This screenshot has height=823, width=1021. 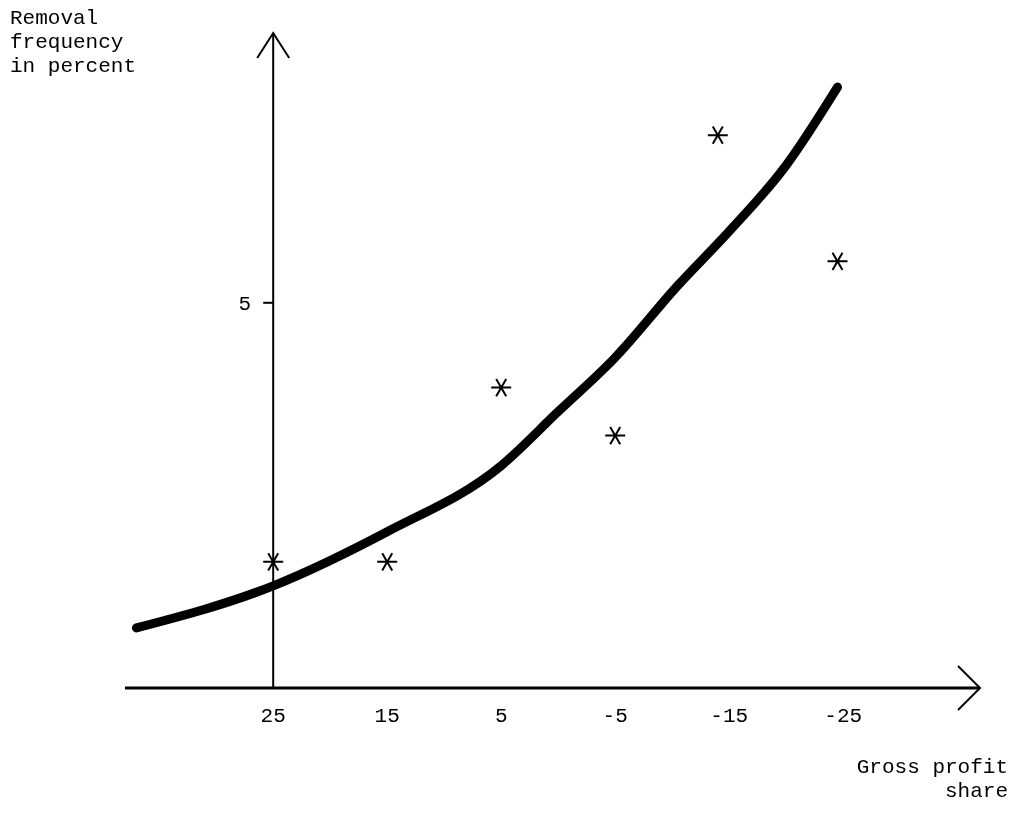 What do you see at coordinates (843, 716) in the screenshot?
I see `x-tick-label: -25` at bounding box center [843, 716].